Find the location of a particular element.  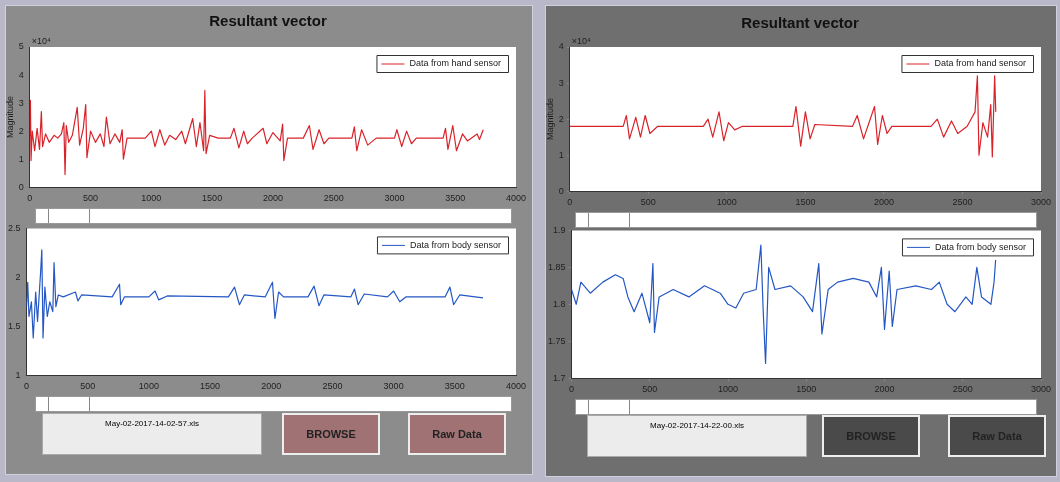

file-name-field: May-02-2017-14-02-57.xls is located at coordinates (152, 434).